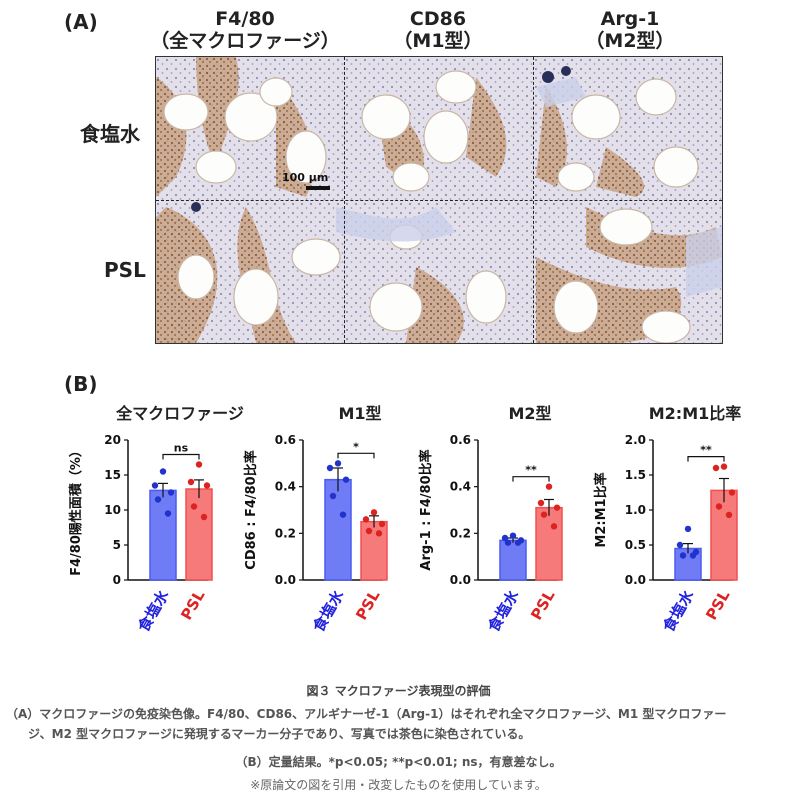 The image size is (797, 800). What do you see at coordinates (81, 22) in the screenshot?
I see `panel-a-label: (A)` at bounding box center [81, 22].